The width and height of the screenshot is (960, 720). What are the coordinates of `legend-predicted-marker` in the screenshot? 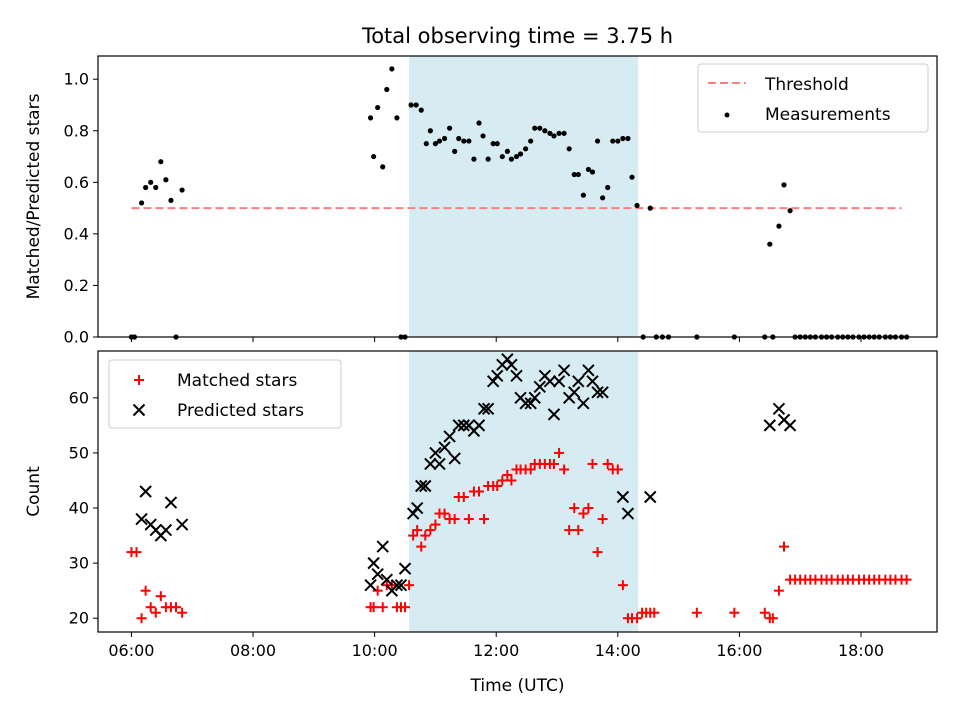 It's located at (139, 410).